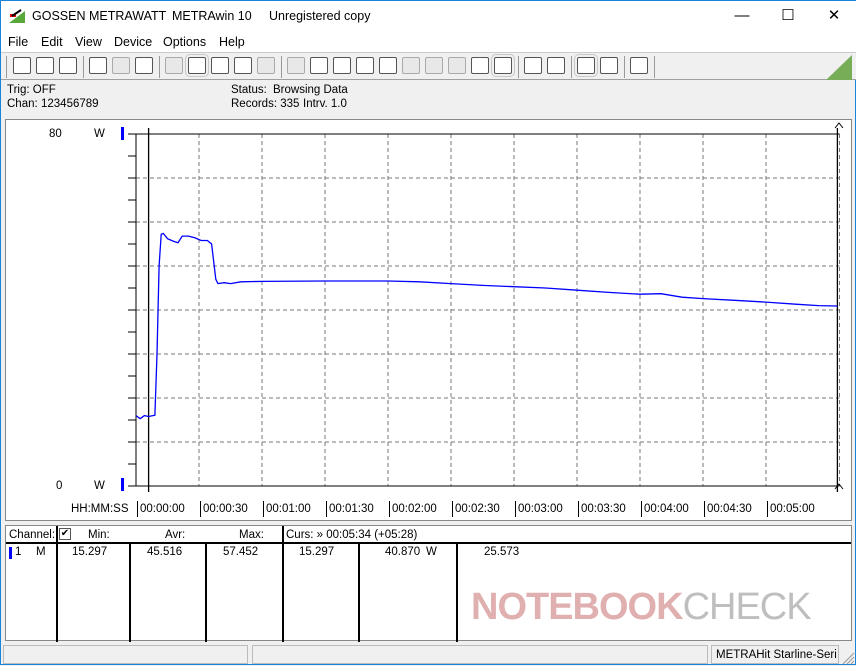  Describe the element at coordinates (88, 42) in the screenshot. I see `menu-view: View` at that location.